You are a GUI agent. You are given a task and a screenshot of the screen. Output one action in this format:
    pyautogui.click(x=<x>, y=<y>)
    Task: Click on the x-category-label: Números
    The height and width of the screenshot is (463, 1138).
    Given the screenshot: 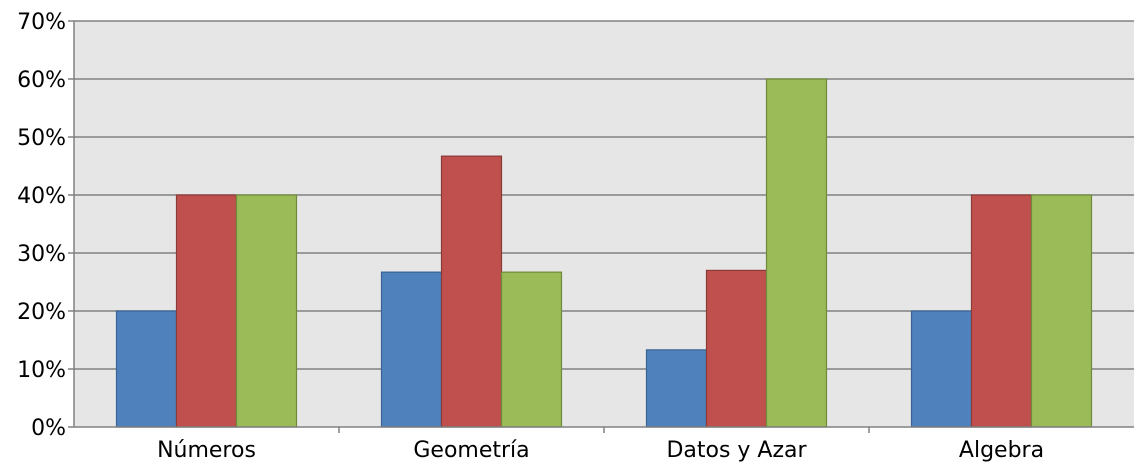 What is the action you would take?
    pyautogui.click(x=206, y=450)
    